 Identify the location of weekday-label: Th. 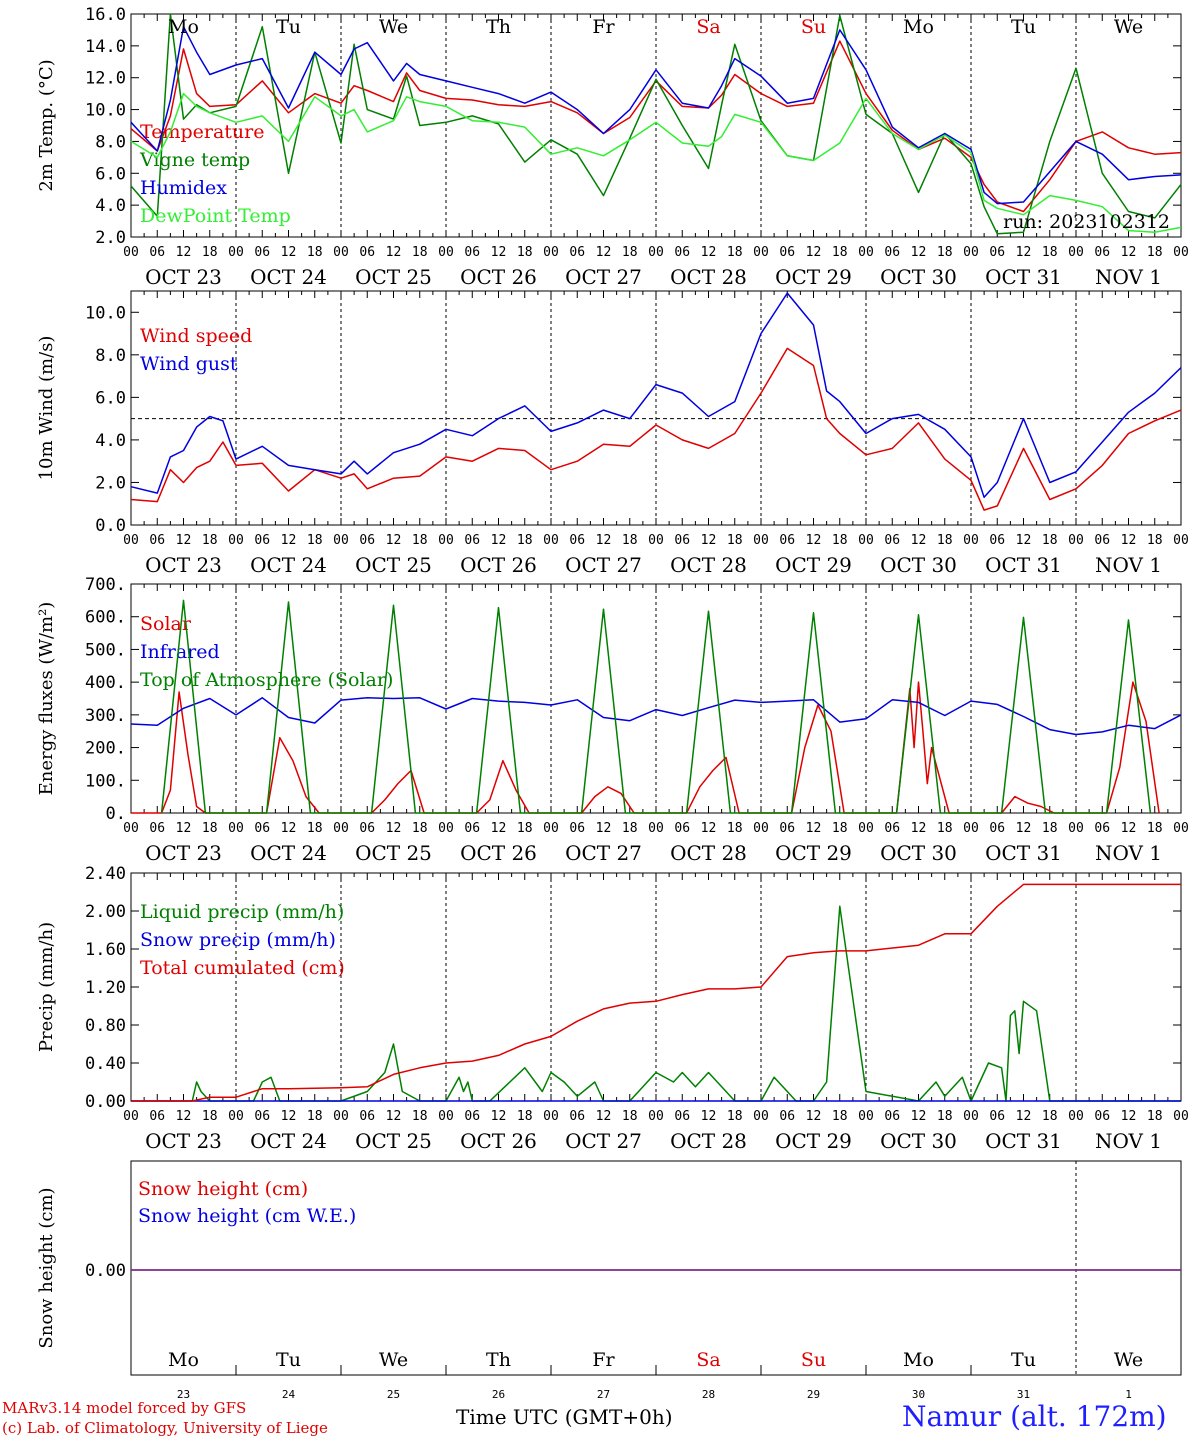
(498, 1360).